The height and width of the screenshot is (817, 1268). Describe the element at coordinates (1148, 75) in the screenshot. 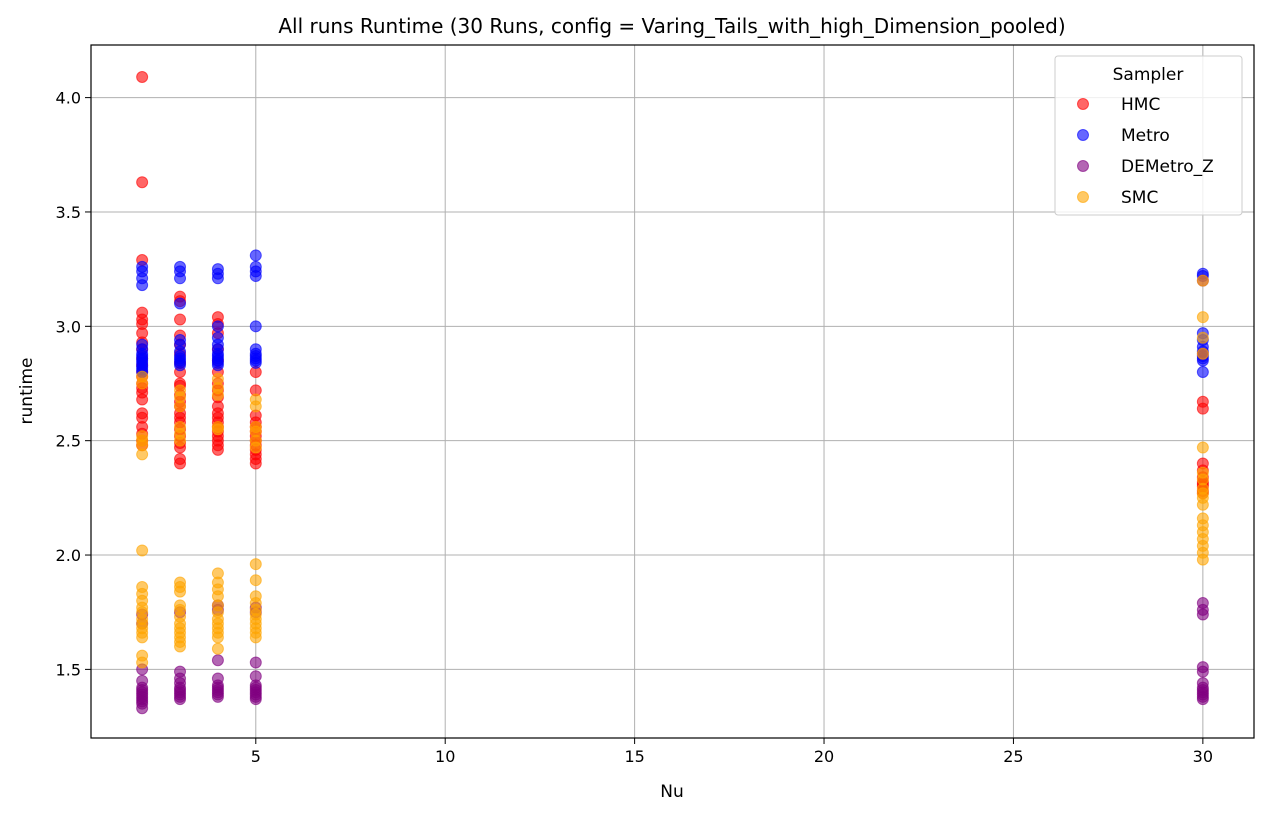

I see `legend-title: Sampler` at that location.